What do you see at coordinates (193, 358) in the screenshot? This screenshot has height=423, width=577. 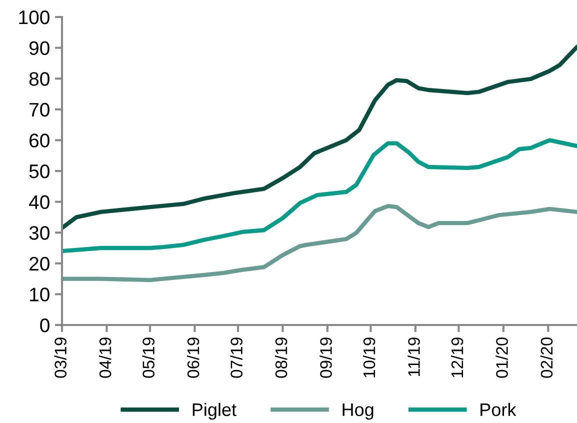 I see `x-tick-label: 06/19` at bounding box center [193, 358].